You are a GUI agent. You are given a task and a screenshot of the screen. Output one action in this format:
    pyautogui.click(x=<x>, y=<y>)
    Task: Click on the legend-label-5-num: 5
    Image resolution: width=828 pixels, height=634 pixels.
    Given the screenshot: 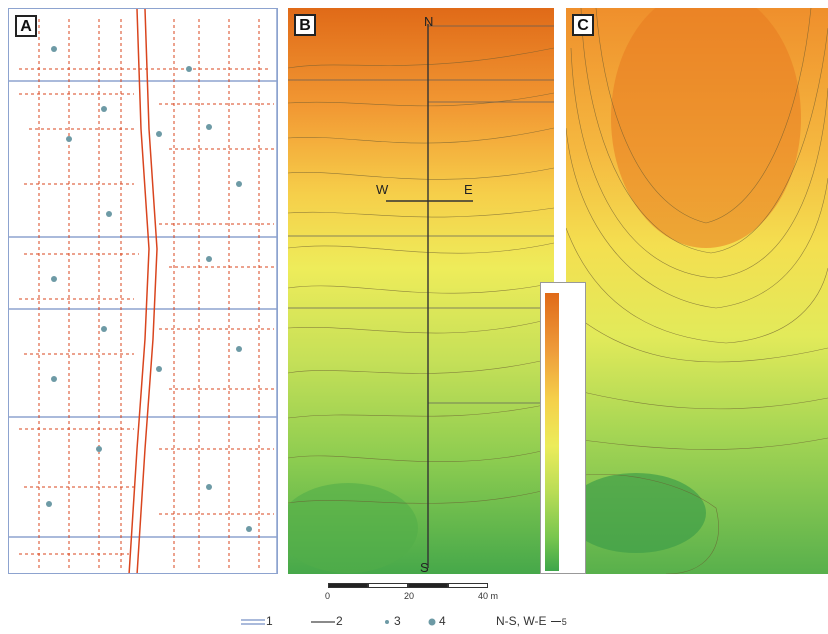 What is the action you would take?
    pyautogui.click(x=564, y=622)
    